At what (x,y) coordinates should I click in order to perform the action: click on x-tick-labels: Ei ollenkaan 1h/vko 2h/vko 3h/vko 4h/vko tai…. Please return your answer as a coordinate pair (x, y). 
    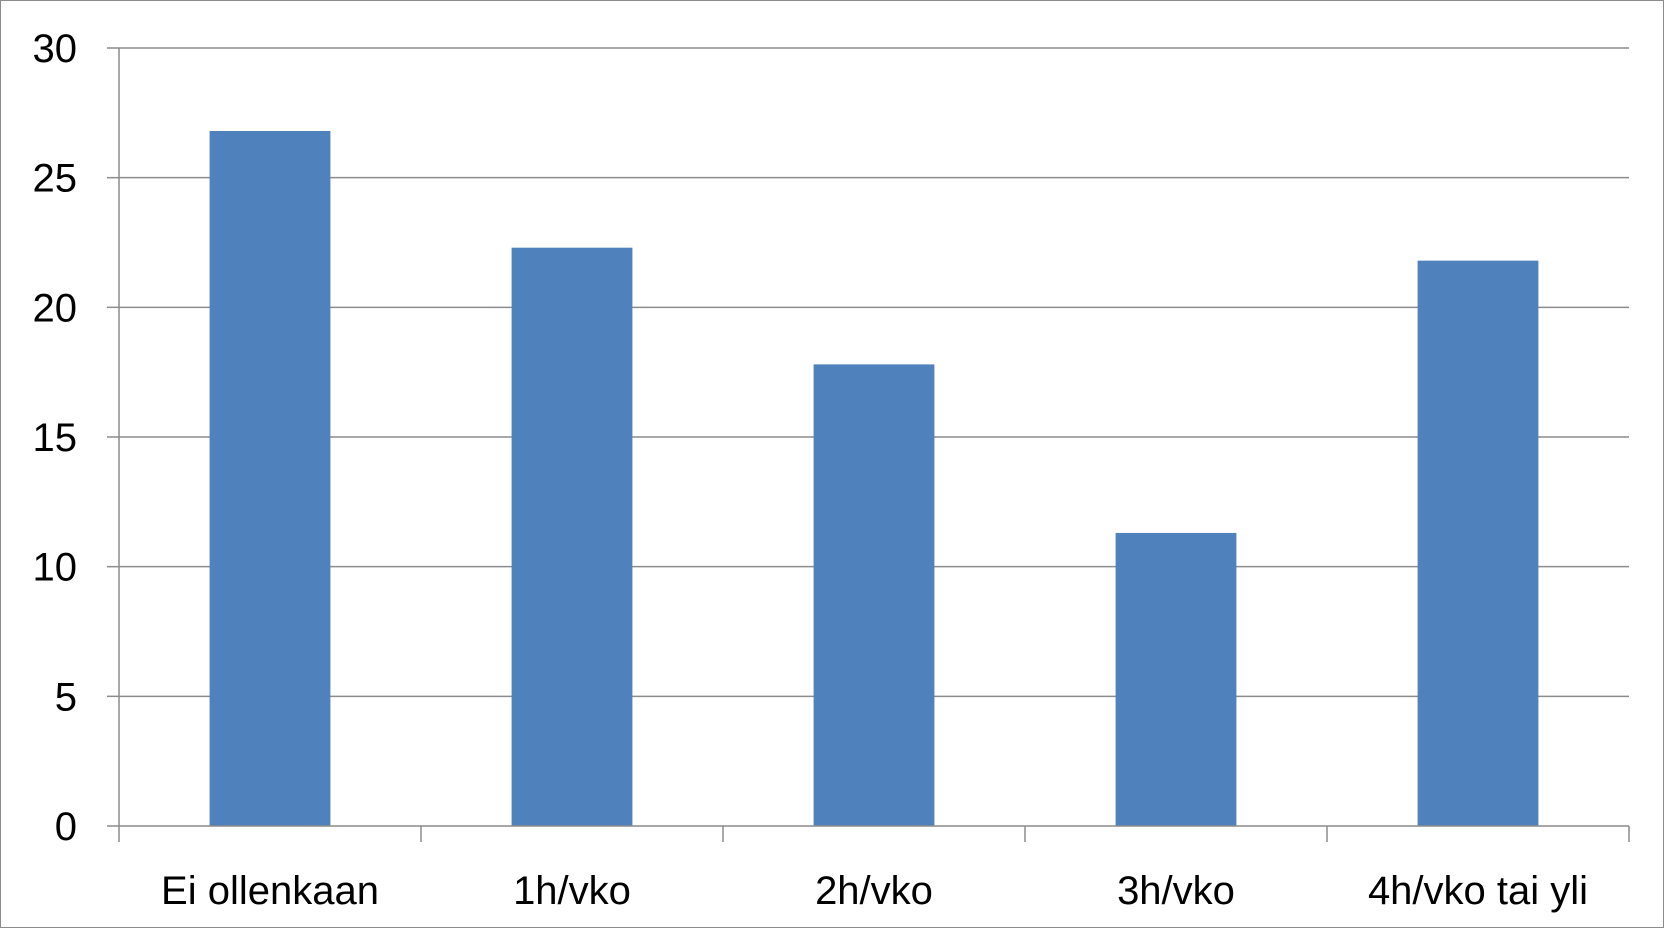
    Looking at the image, I should click on (874, 891).